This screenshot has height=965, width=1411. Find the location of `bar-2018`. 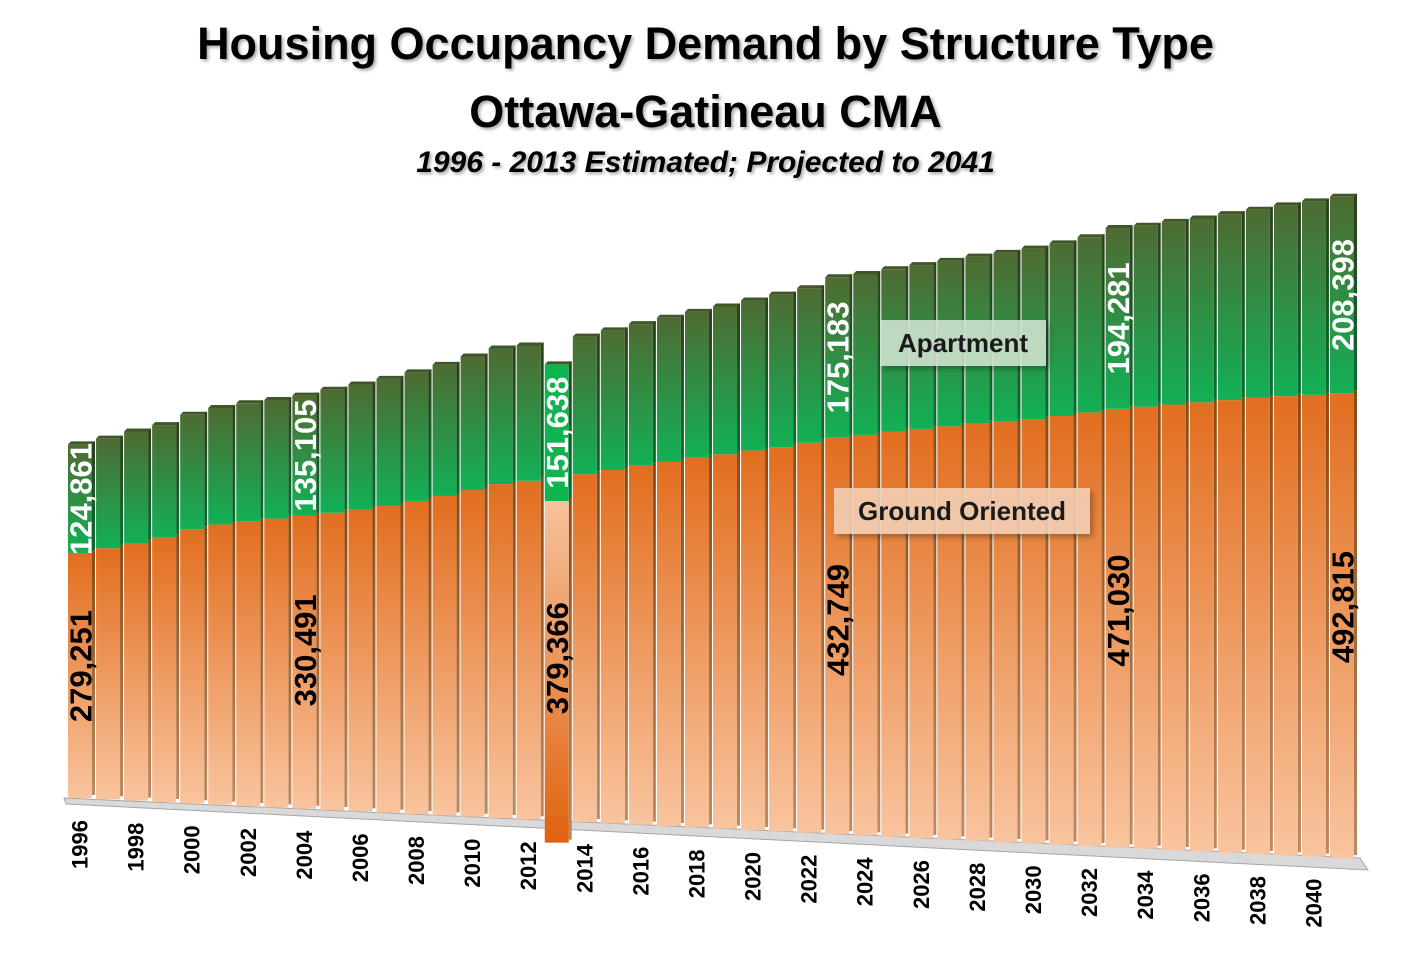

bar-2018 is located at coordinates (698, 568).